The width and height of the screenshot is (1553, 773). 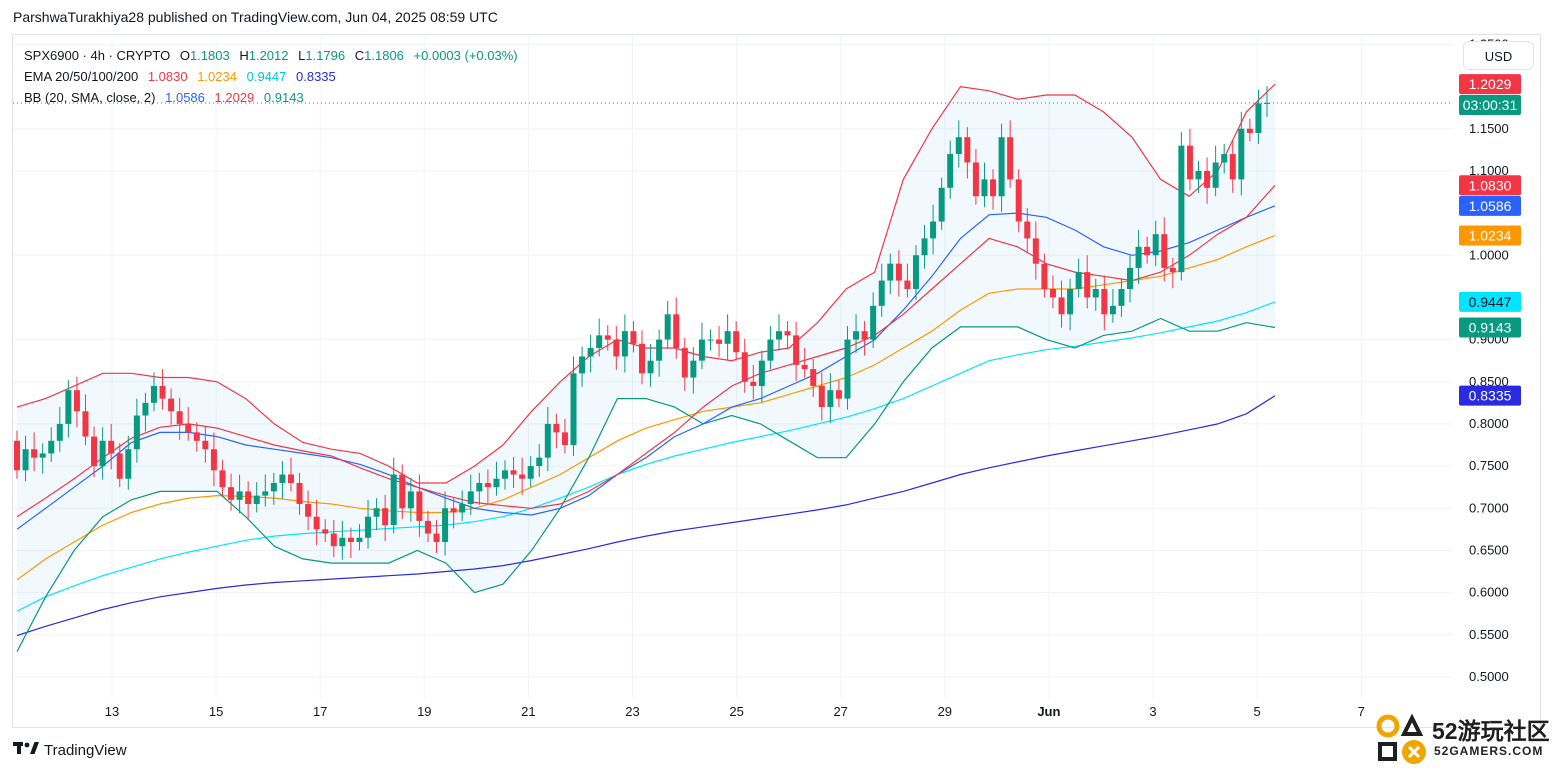 What do you see at coordinates (424, 711) in the screenshot?
I see `x-tick-label: 19` at bounding box center [424, 711].